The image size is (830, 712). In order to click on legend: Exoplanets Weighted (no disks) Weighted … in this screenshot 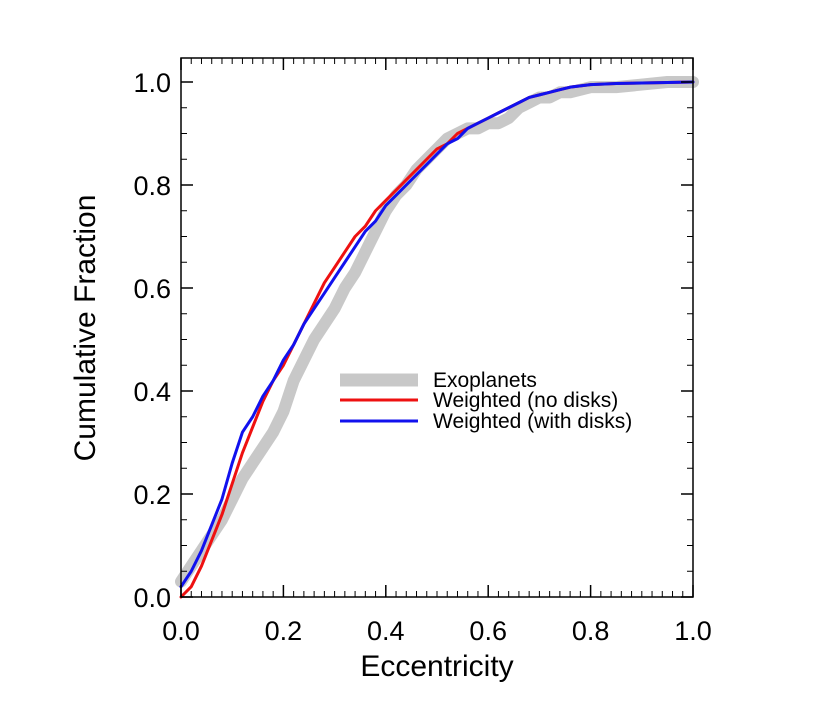, I will do `click(486, 401)`.